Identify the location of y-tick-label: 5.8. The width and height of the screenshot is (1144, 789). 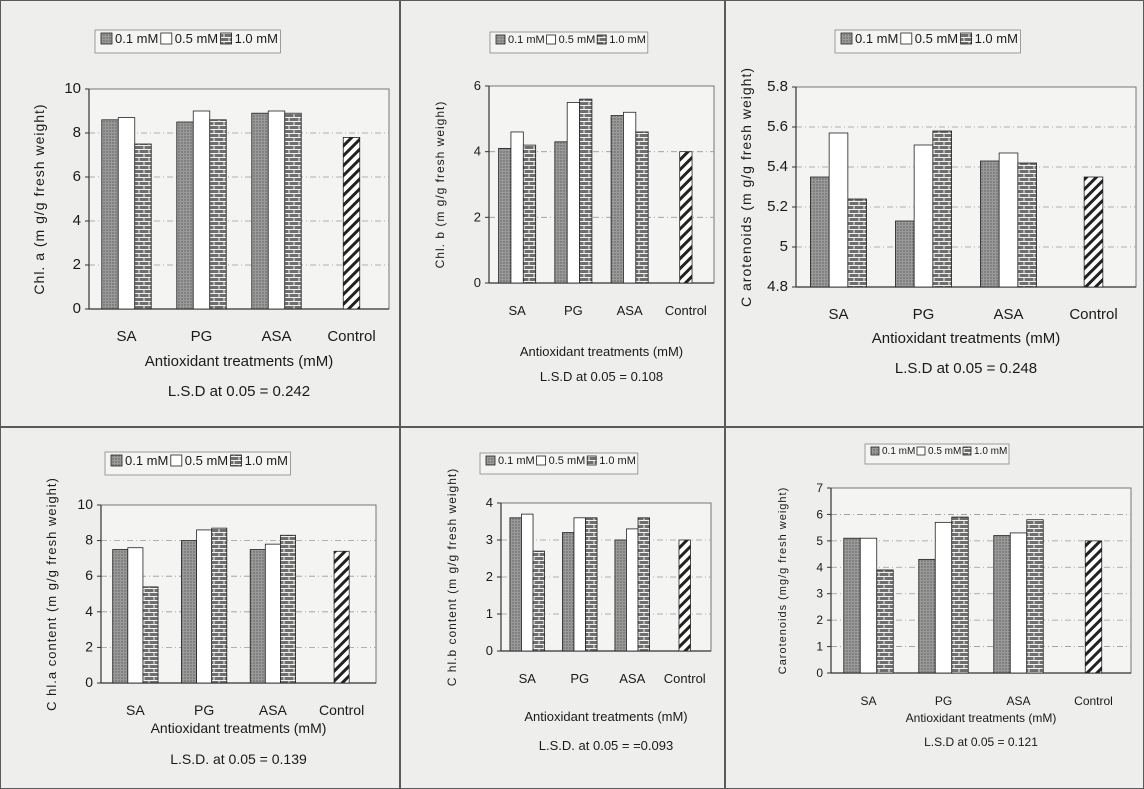
(777, 86).